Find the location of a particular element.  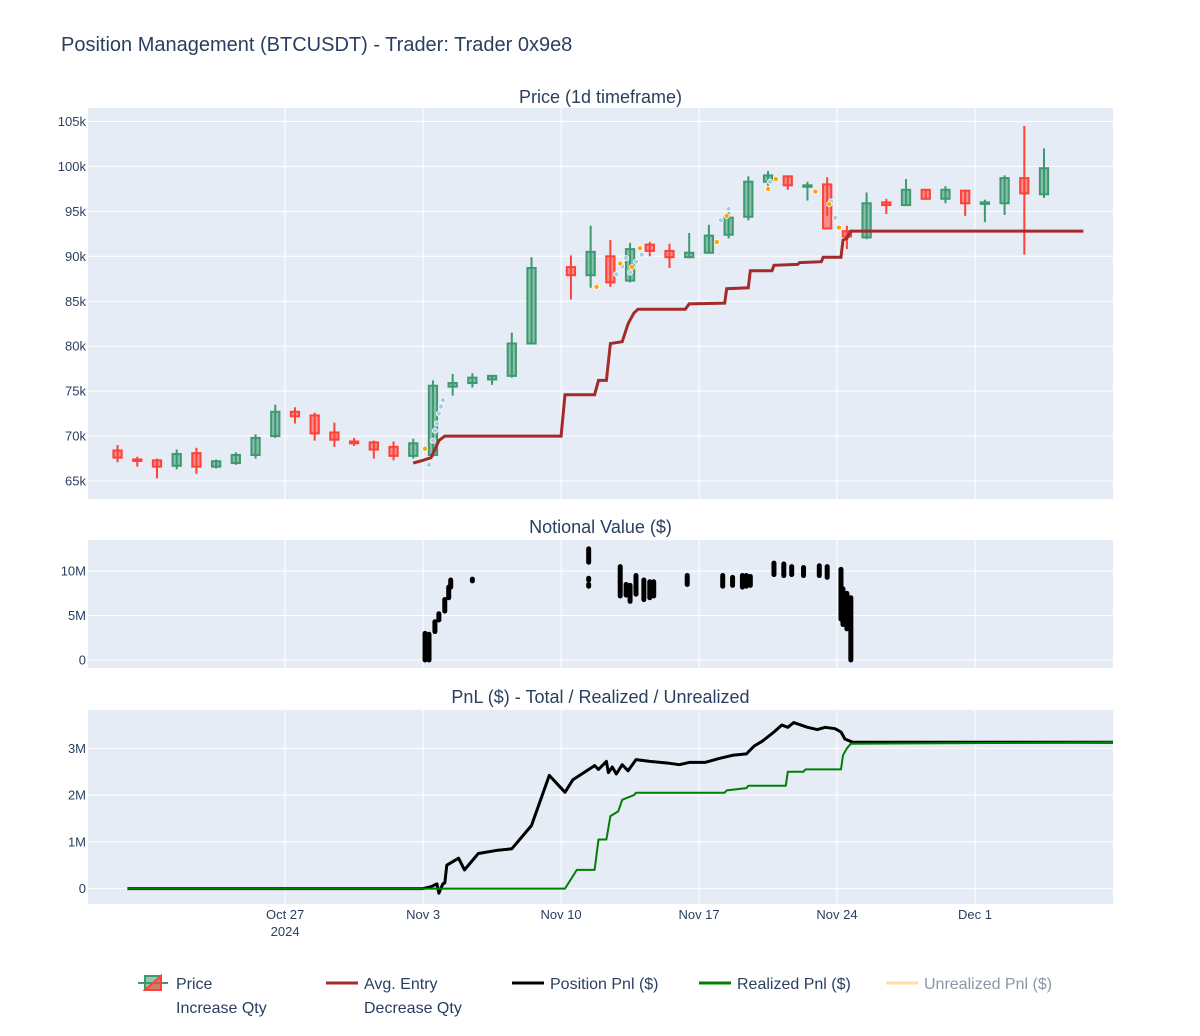

y-tick-label: 75k is located at coordinates (75, 391).